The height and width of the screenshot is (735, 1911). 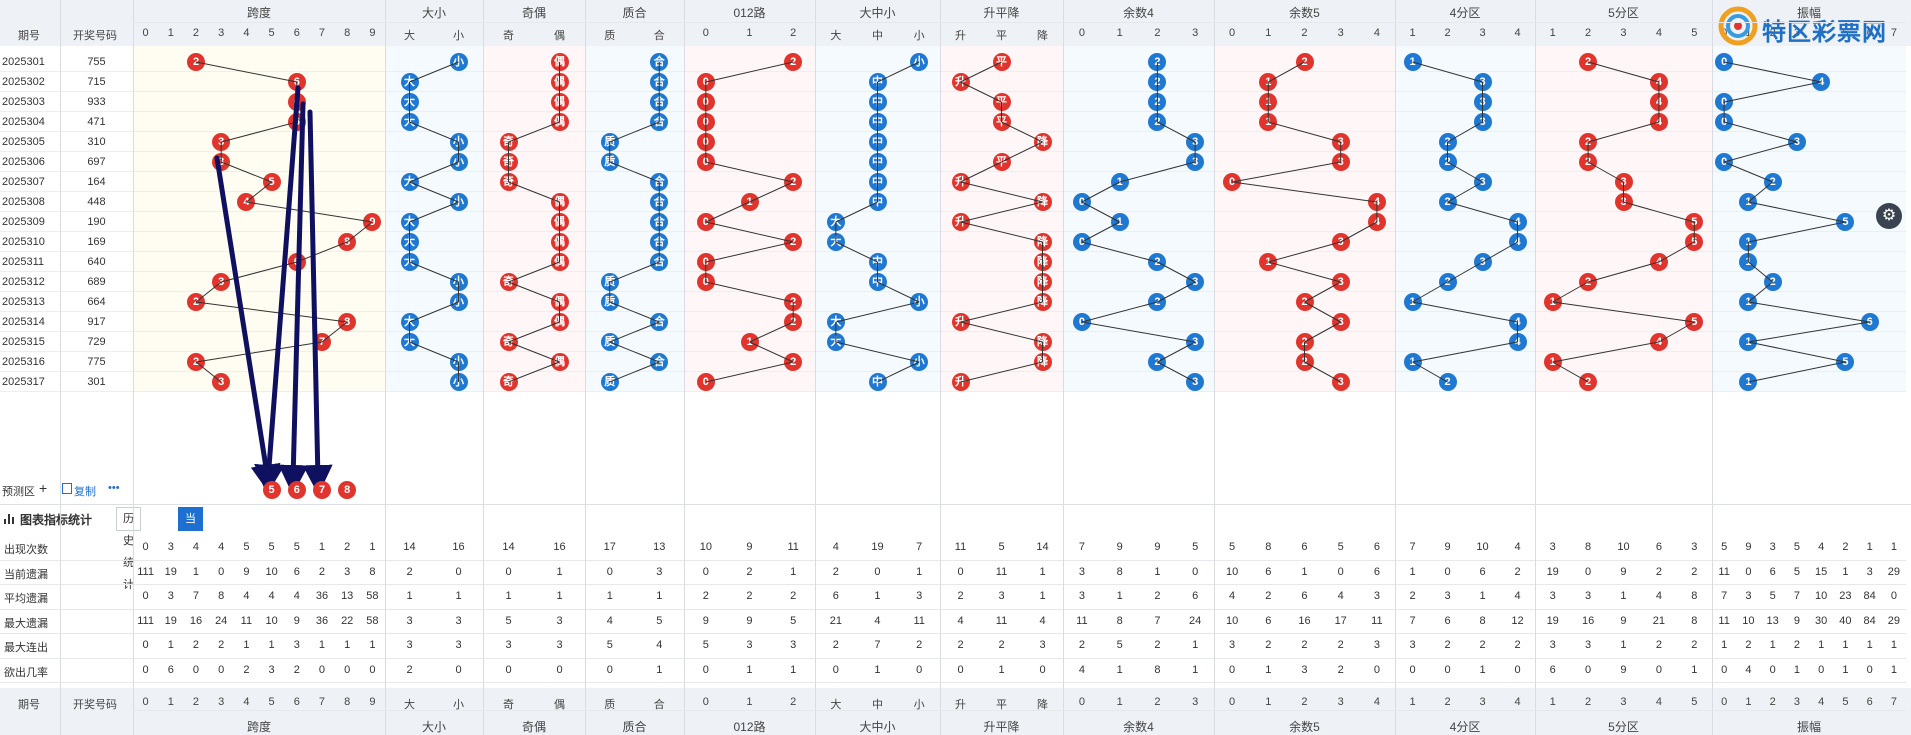 I want to click on draw-code: 775, so click(x=96, y=362).